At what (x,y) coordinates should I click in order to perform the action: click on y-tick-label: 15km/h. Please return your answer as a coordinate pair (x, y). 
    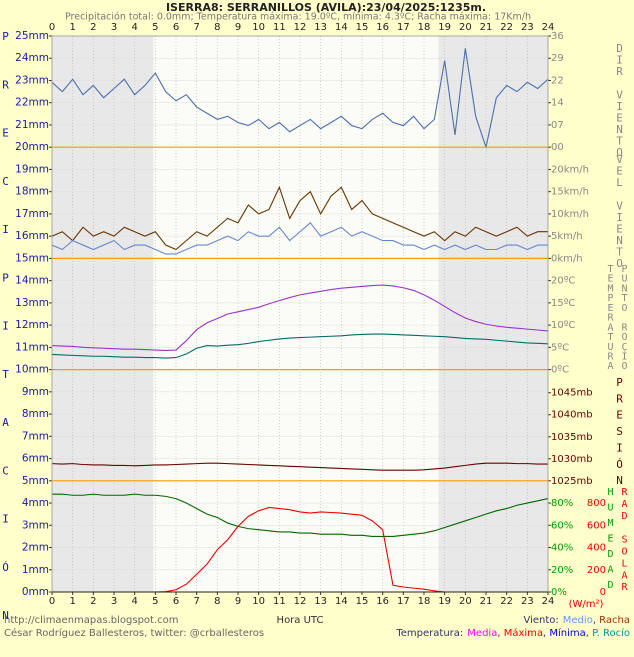
    Looking at the image, I should click on (570, 192).